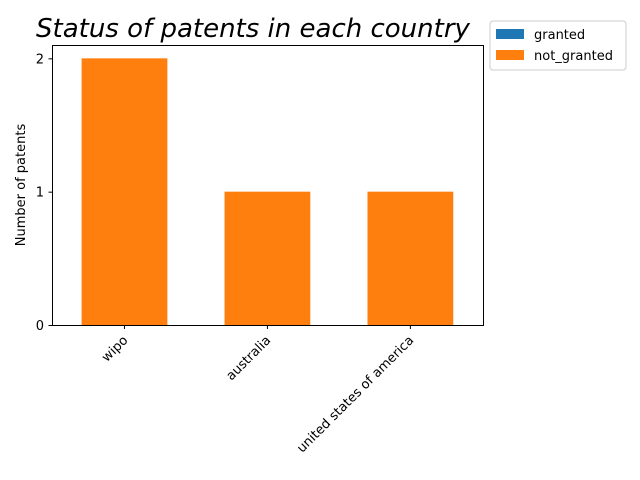  I want to click on y-axis-label: Number of patents, so click(21, 185).